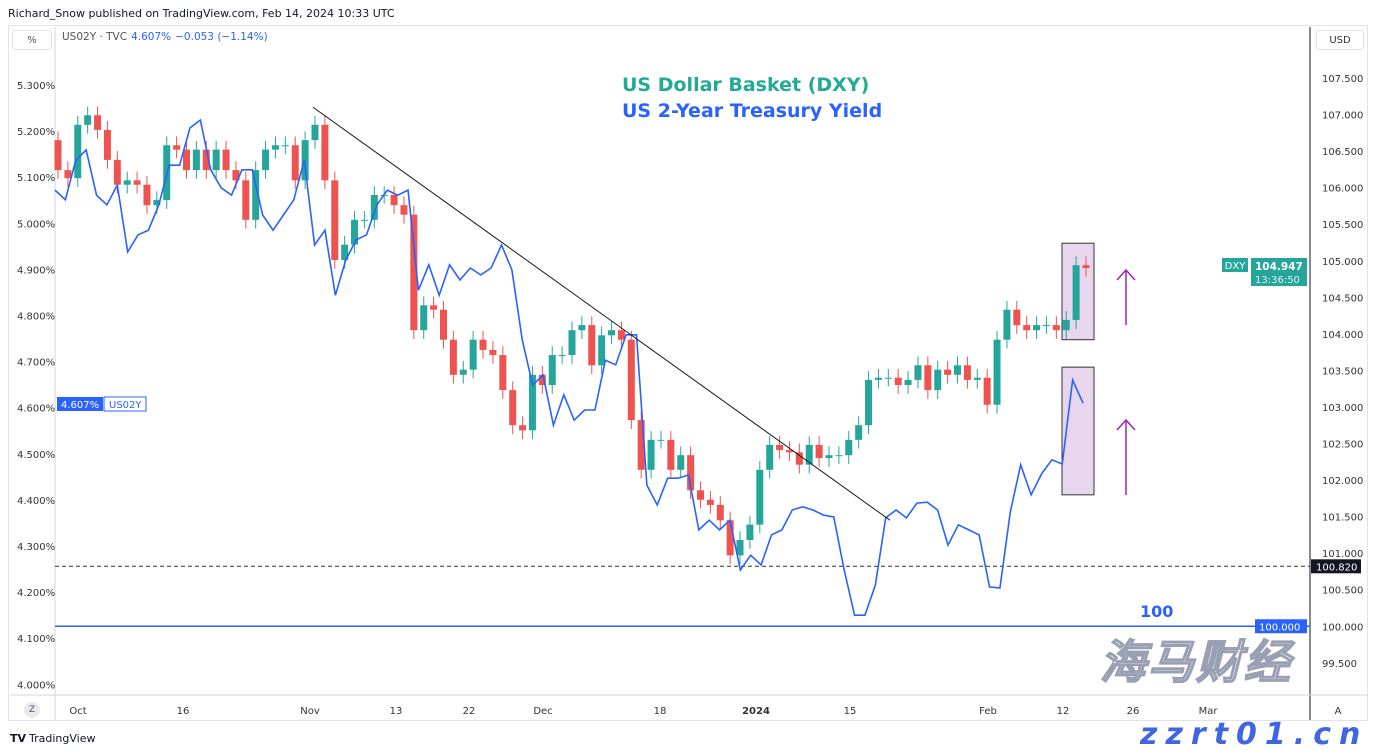 The width and height of the screenshot is (1376, 754). I want to click on yield-title: US 2-Year Treasury Yield, so click(752, 111).